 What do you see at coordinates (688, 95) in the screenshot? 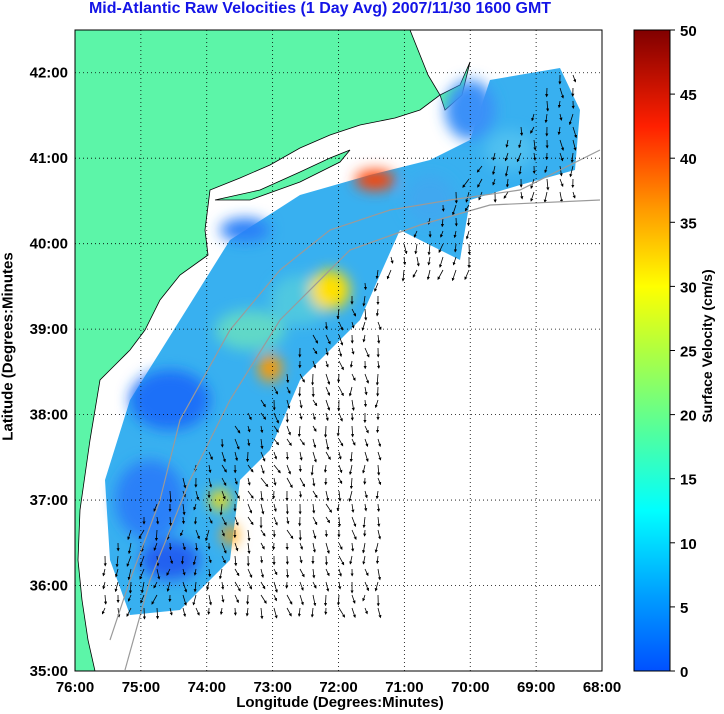
I see `colorbar-tick-label: 45` at bounding box center [688, 95].